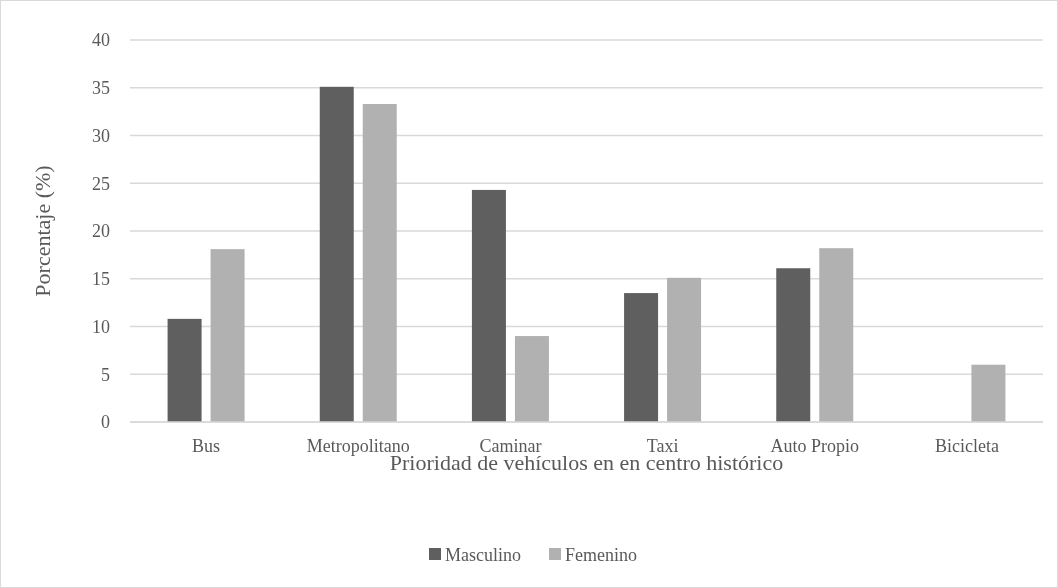 The height and width of the screenshot is (588, 1058). Describe the element at coordinates (510, 446) in the screenshot. I see `x-tick-label: Caminar` at that location.